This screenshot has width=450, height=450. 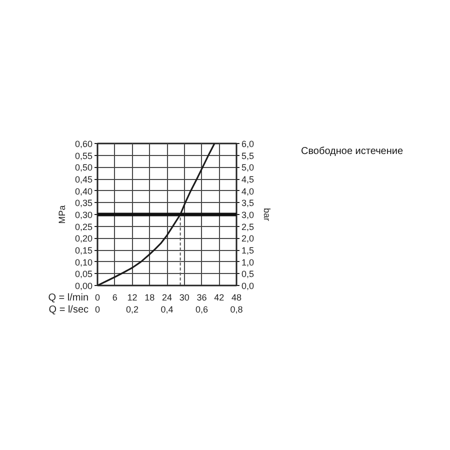 I want to click on y2-tick-label: 1,5, so click(x=248, y=251).